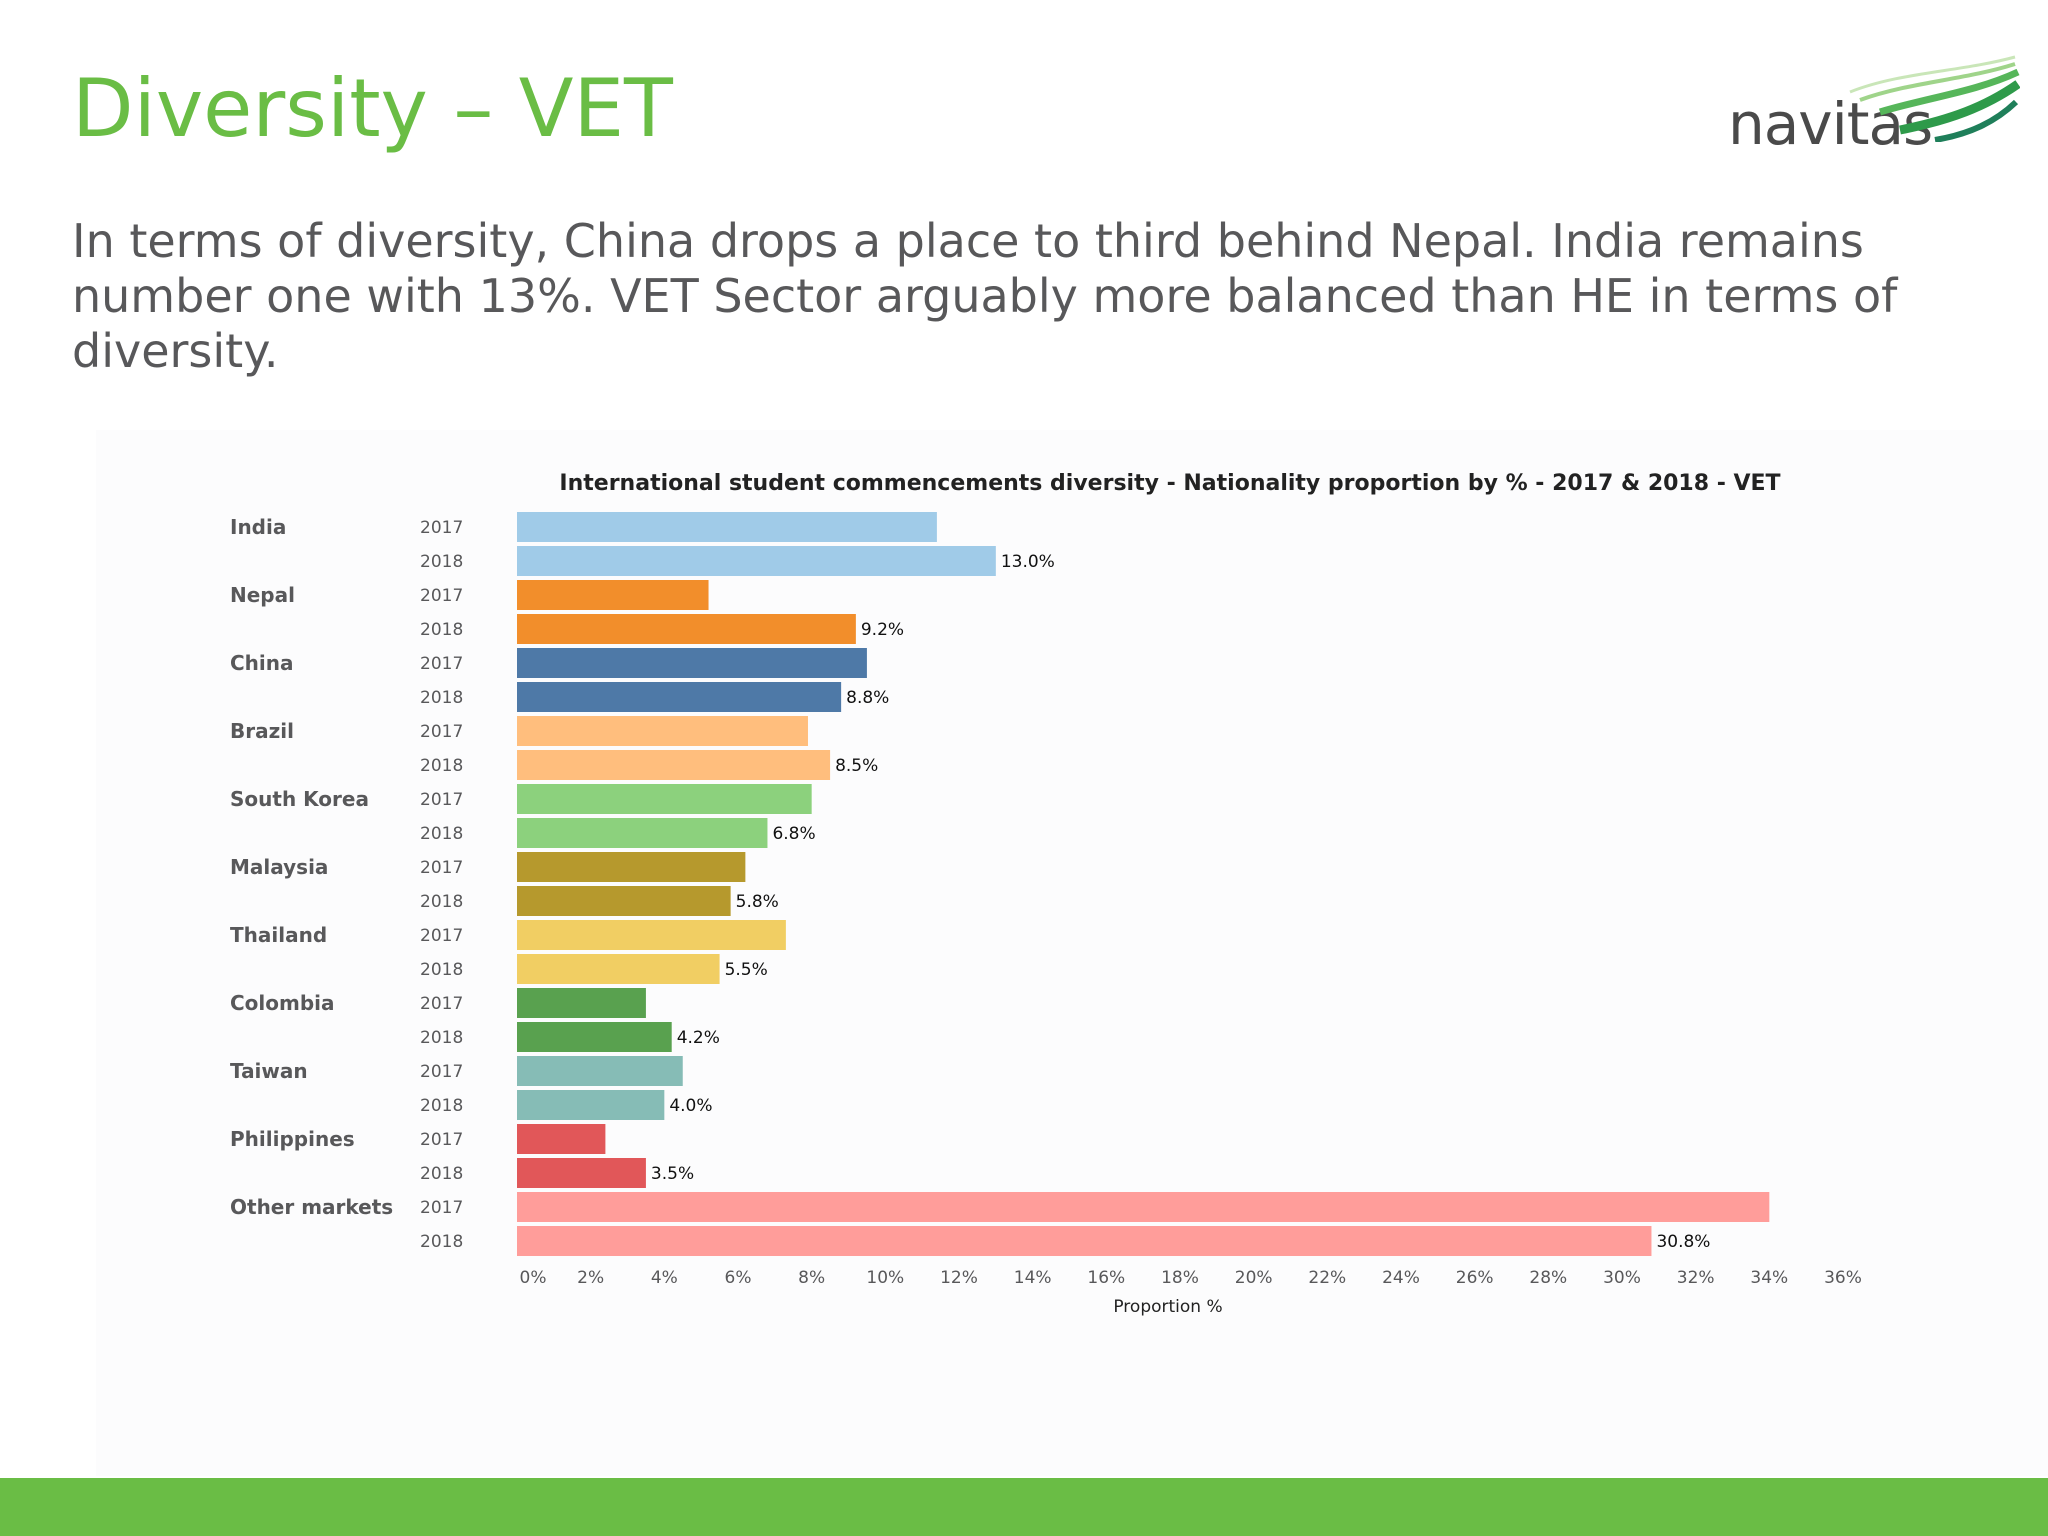 The height and width of the screenshot is (1536, 2048). What do you see at coordinates (1683, 1242) in the screenshot?
I see `data-label: 30.8%` at bounding box center [1683, 1242].